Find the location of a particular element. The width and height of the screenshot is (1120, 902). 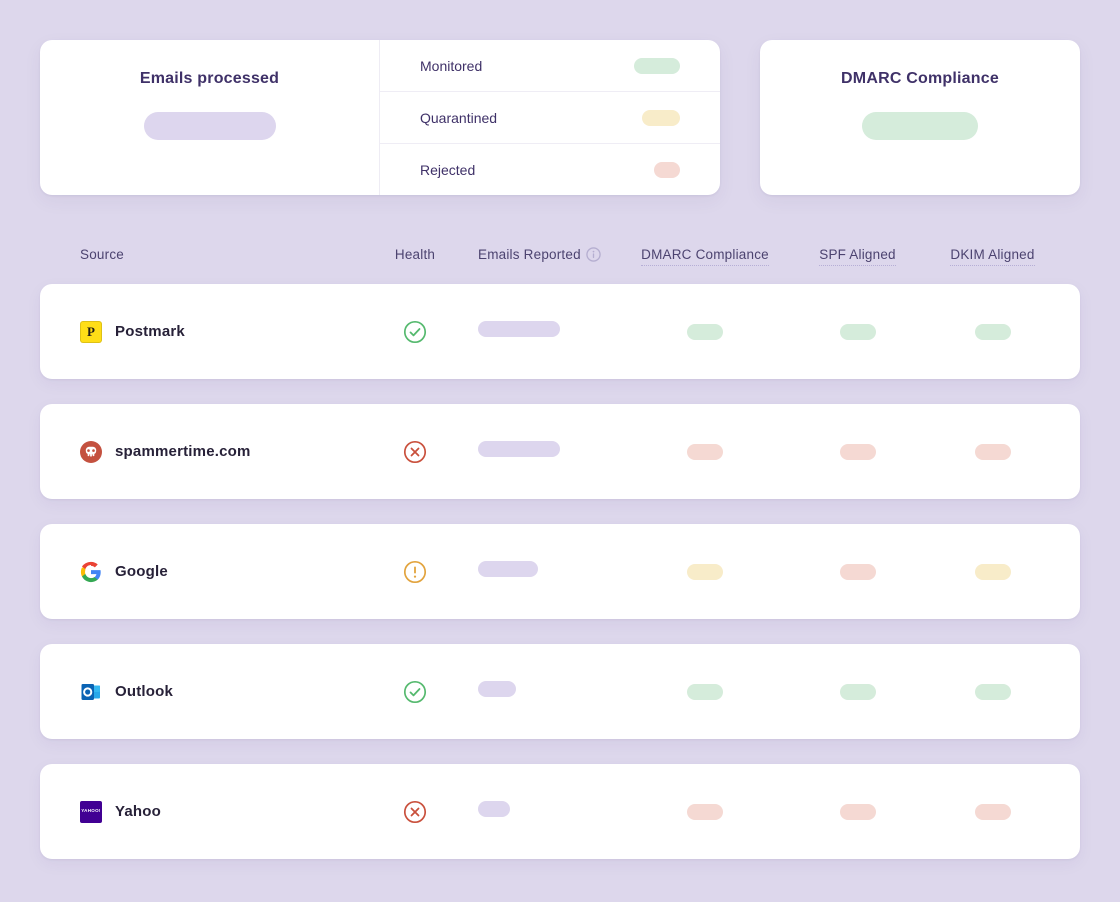

column-header-source: Source is located at coordinates (102, 254).